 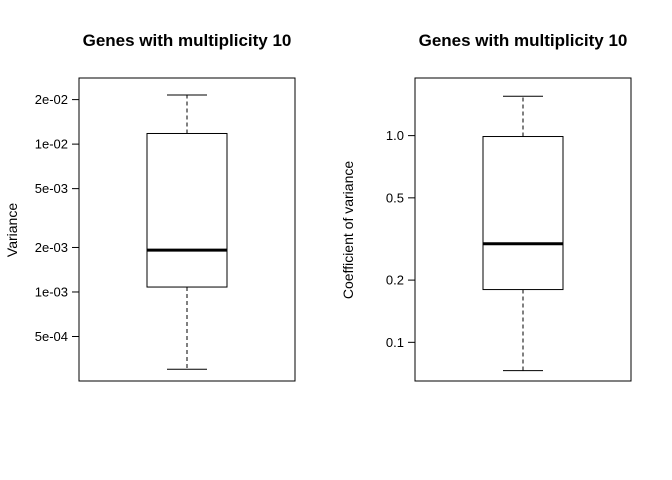 I want to click on y-axis: 0.1 0.2 0.5 1.0, so click(x=401, y=239).